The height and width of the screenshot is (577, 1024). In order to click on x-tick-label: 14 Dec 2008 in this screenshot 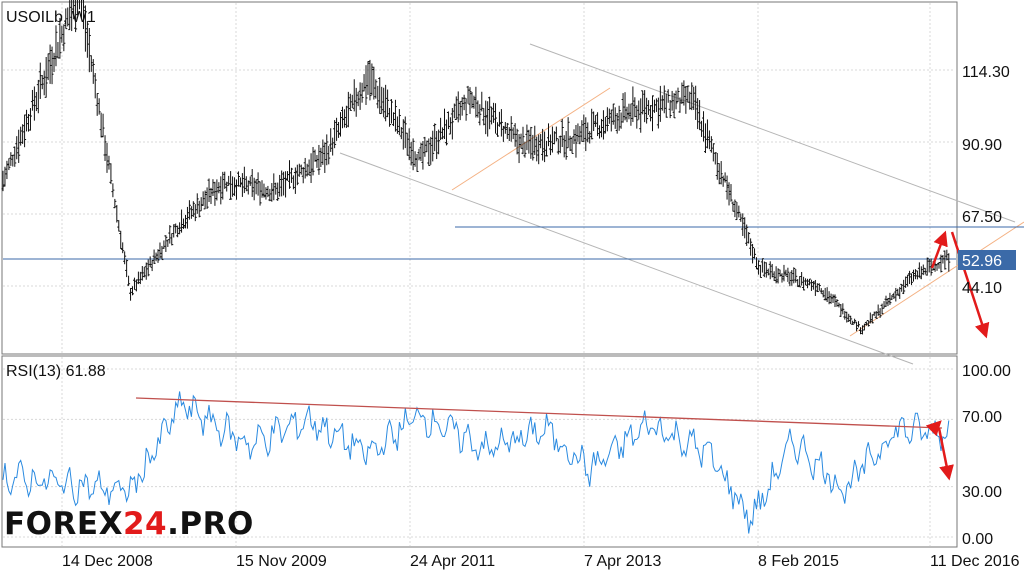, I will do `click(107, 561)`.